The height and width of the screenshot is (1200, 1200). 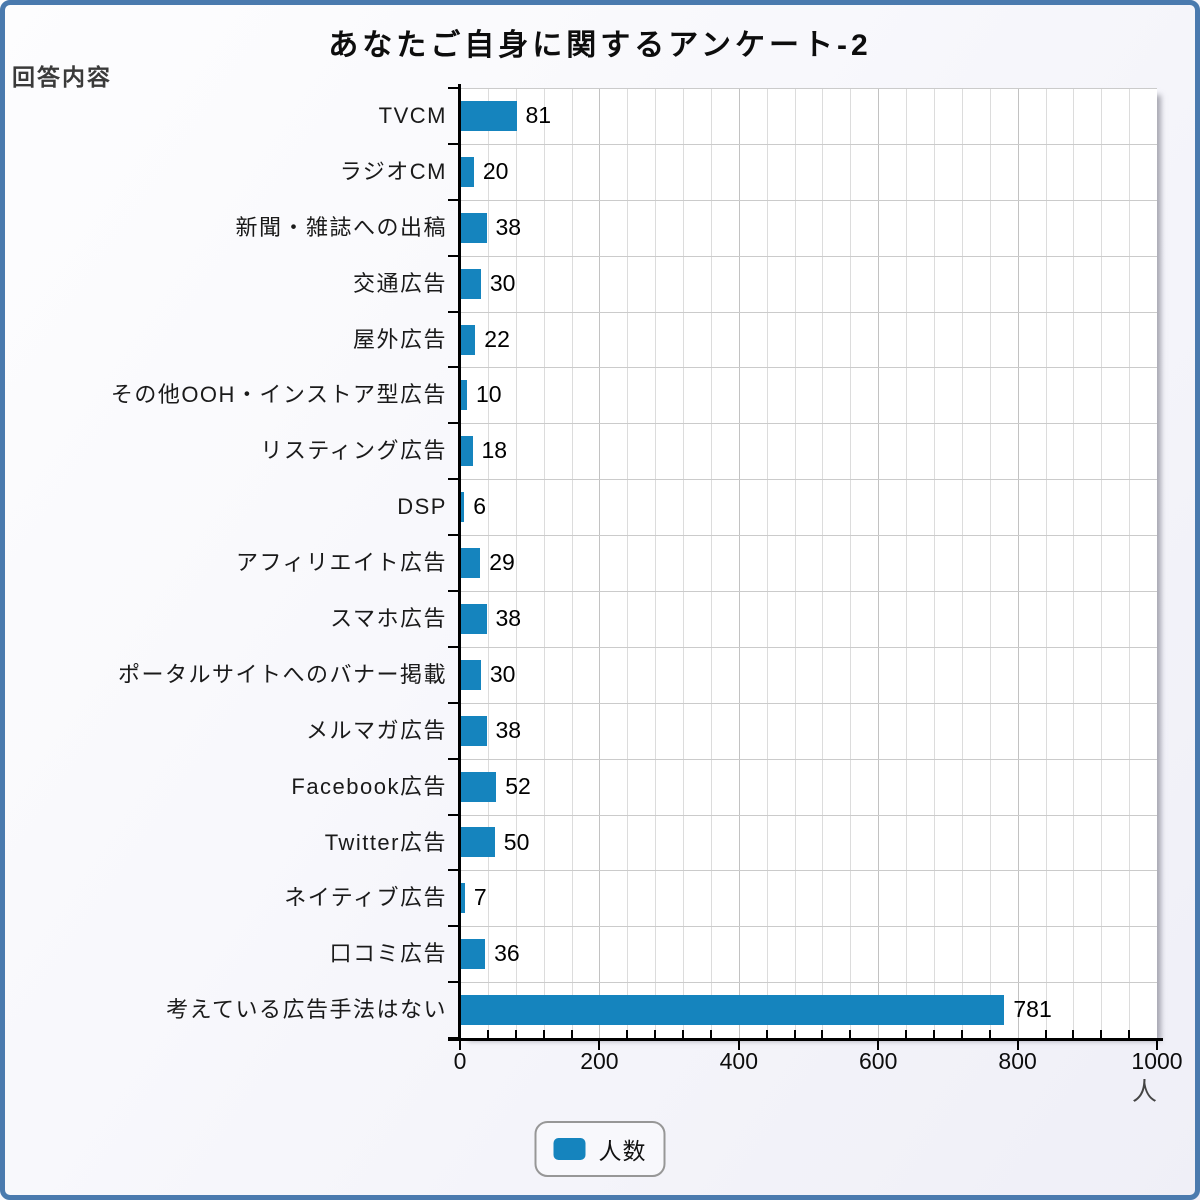 What do you see at coordinates (399, 283) in the screenshot?
I see `category-label: 交通広告` at bounding box center [399, 283].